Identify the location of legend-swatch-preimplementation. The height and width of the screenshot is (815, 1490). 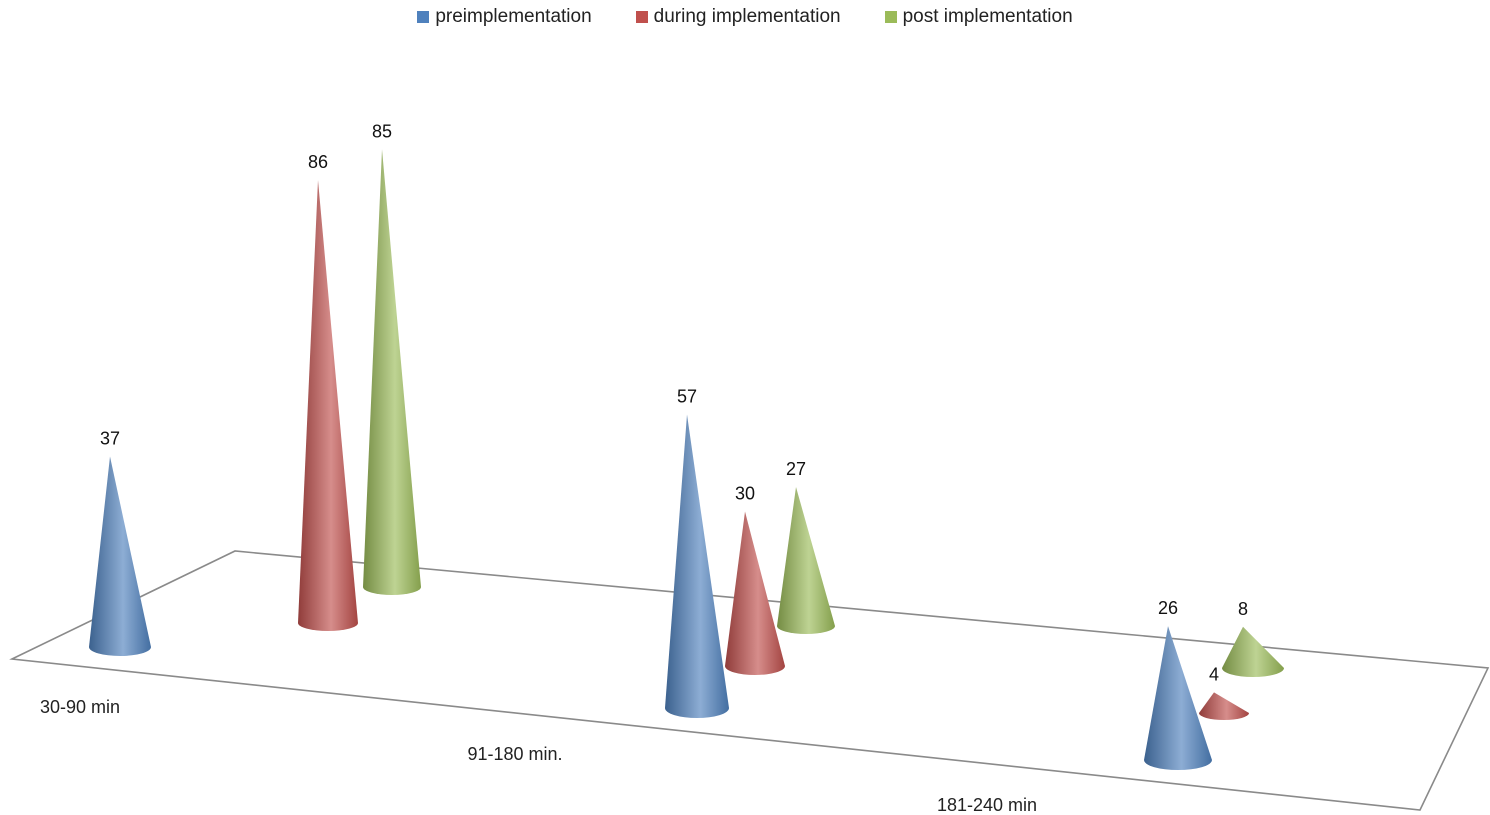
(423, 17).